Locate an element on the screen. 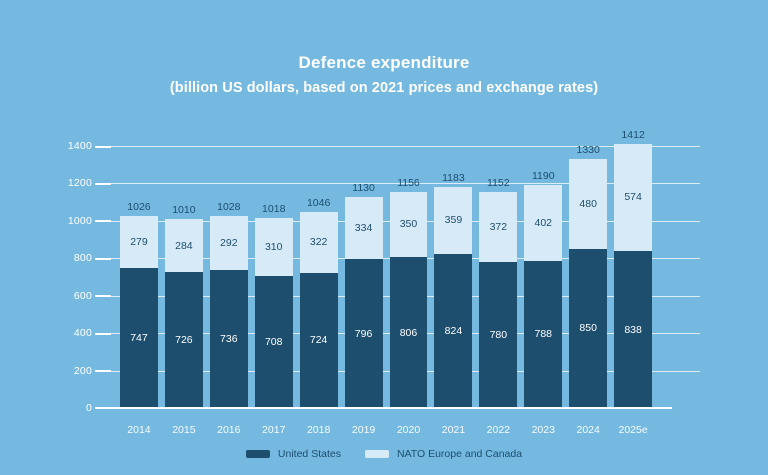 The height and width of the screenshot is (475, 768). bar-2023: 1190 402 788 2023 is located at coordinates (543, 303).